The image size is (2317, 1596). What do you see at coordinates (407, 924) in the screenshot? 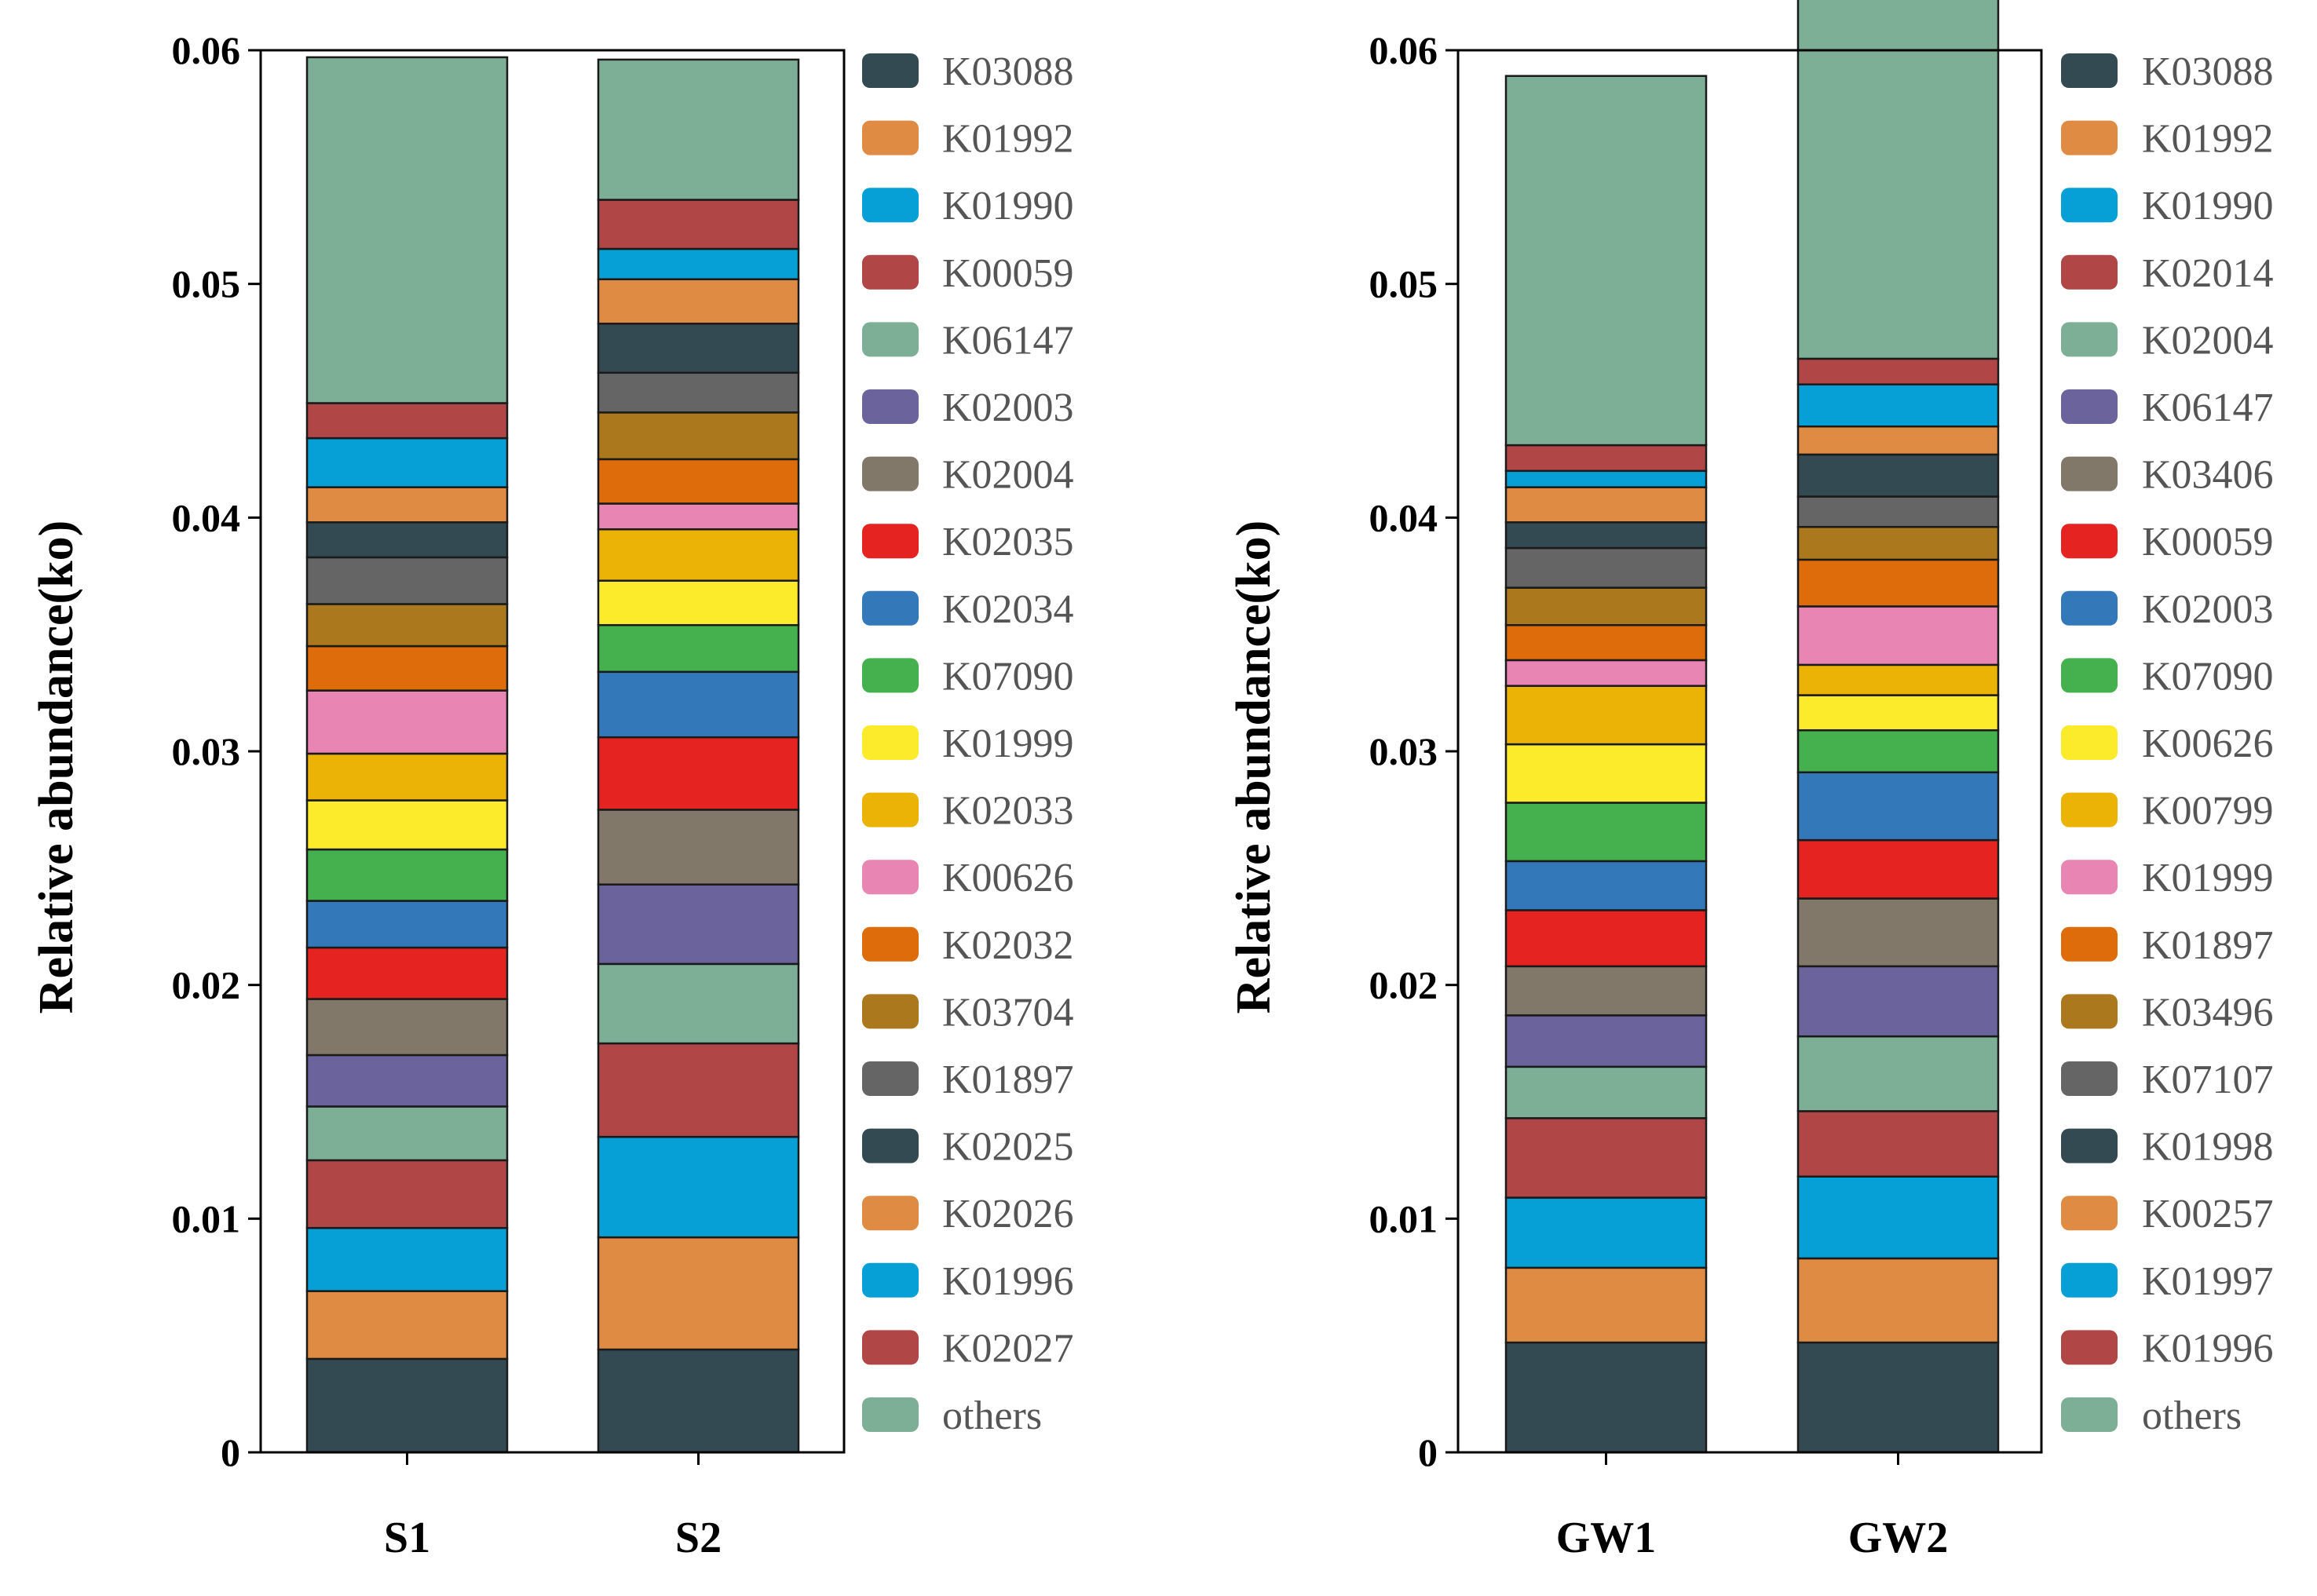
I see `chart-0-bar-S1-K02034` at bounding box center [407, 924].